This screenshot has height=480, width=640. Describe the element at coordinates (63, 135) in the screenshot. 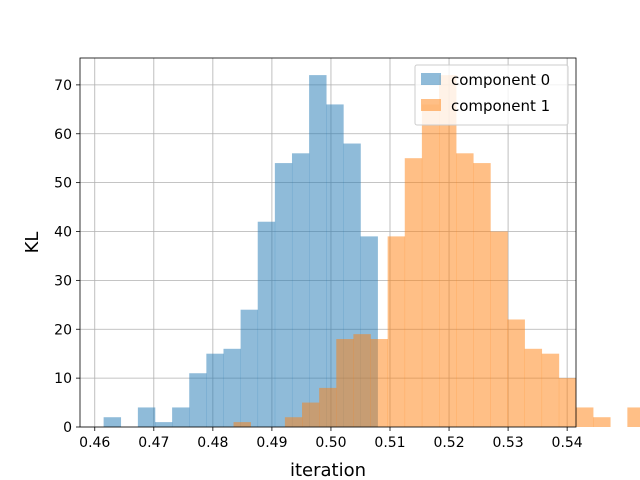

I see `y-tick-label: 60` at that location.